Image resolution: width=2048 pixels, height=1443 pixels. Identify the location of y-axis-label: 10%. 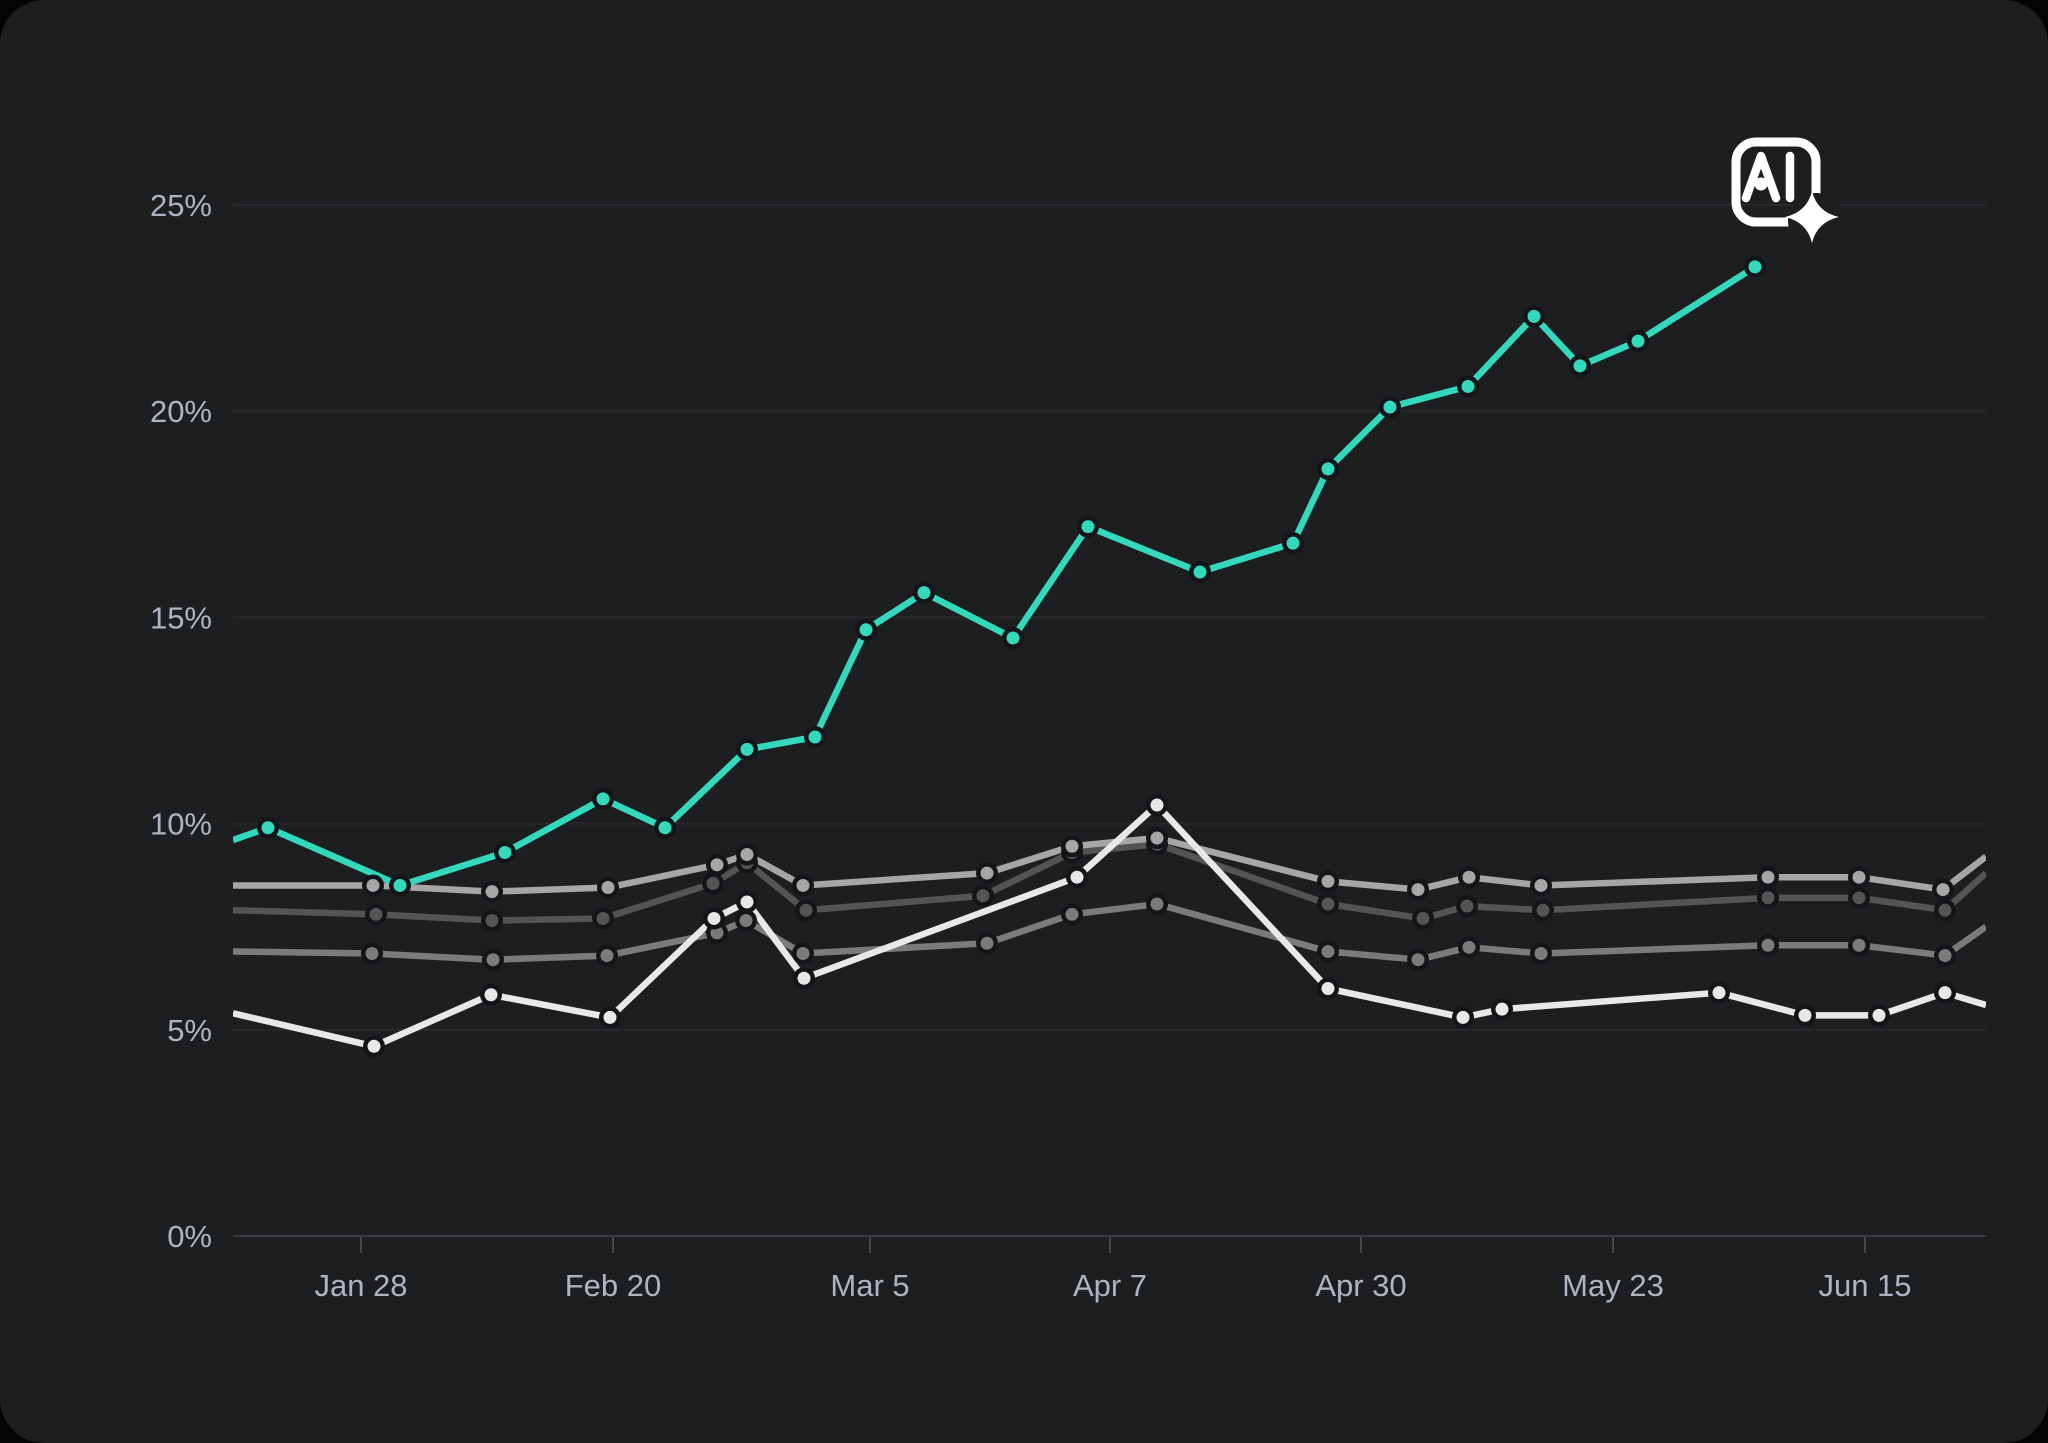
(181, 824).